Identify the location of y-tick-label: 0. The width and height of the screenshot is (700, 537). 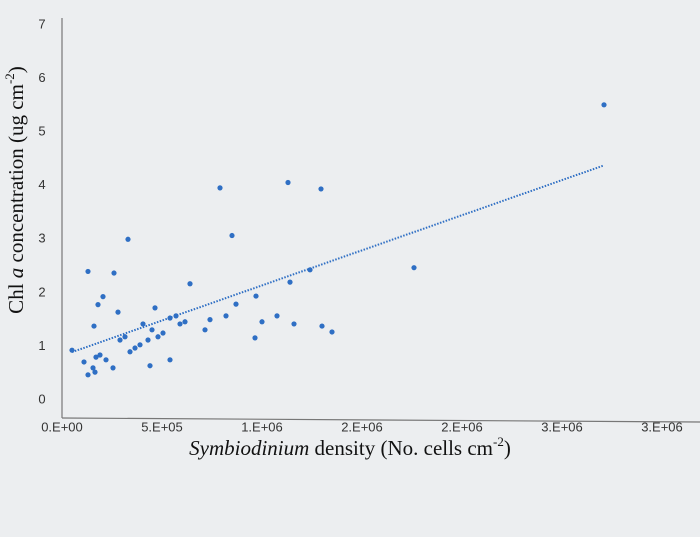
(41, 398).